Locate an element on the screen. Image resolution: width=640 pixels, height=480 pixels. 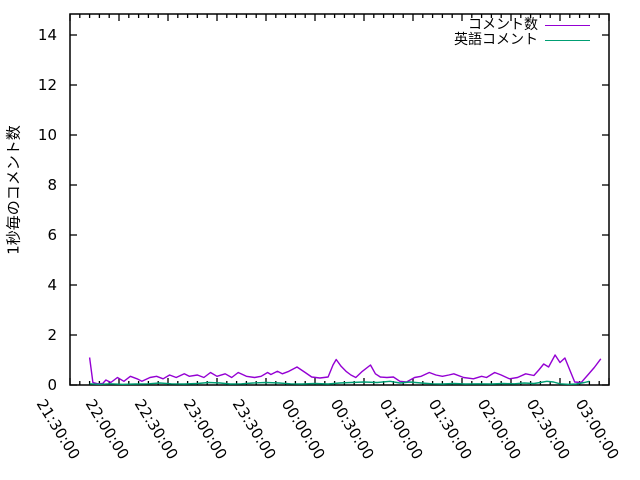
y-tick-label: 12 is located at coordinates (47, 85).